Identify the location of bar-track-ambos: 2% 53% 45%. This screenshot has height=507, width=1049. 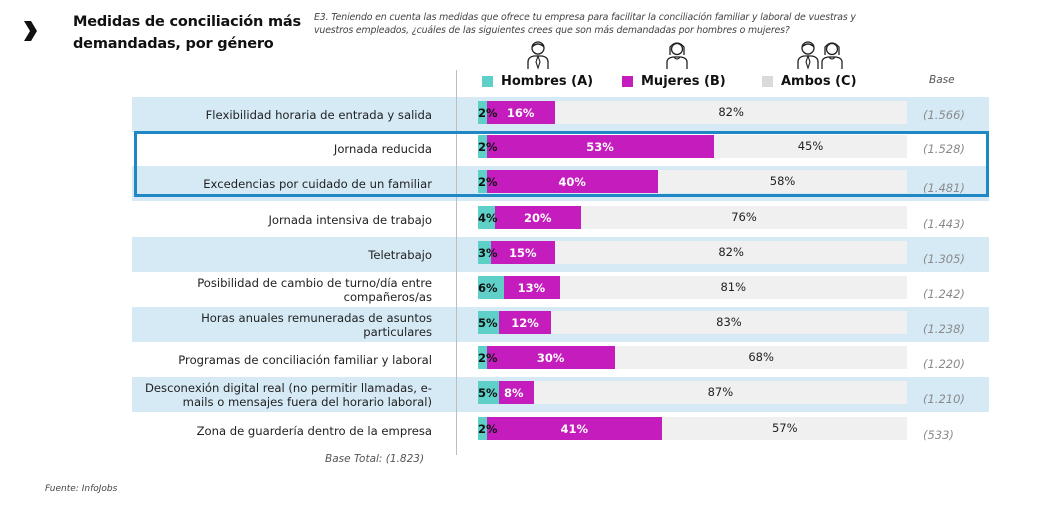
(692, 146).